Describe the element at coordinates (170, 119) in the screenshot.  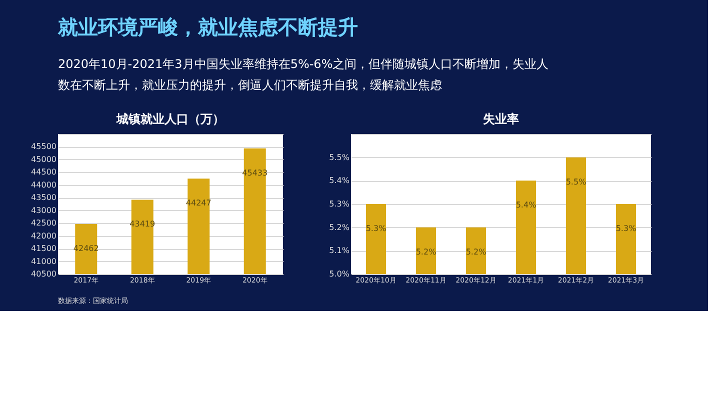
I see `chart-title: 城镇就业人口（万）` at that location.